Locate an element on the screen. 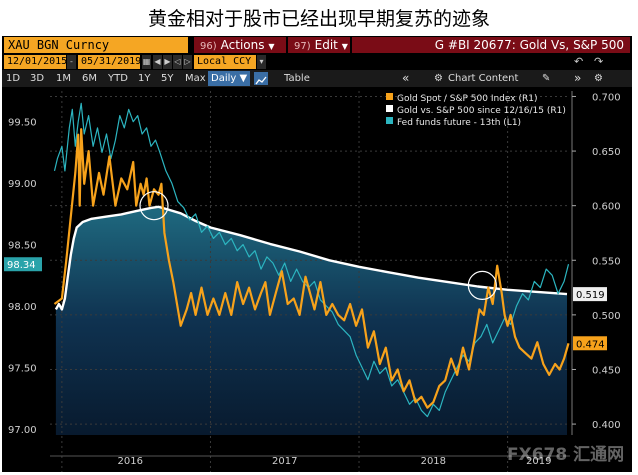 The image size is (638, 475). right-value-gold-spot: 0.474 is located at coordinates (590, 344).